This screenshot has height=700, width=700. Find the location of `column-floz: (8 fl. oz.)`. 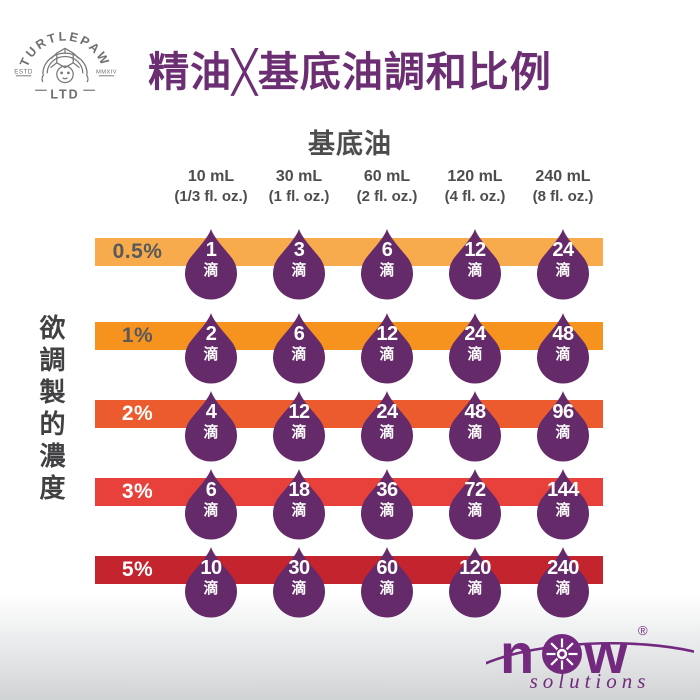

column-floz: (8 fl. oz.) is located at coordinates (563, 196).